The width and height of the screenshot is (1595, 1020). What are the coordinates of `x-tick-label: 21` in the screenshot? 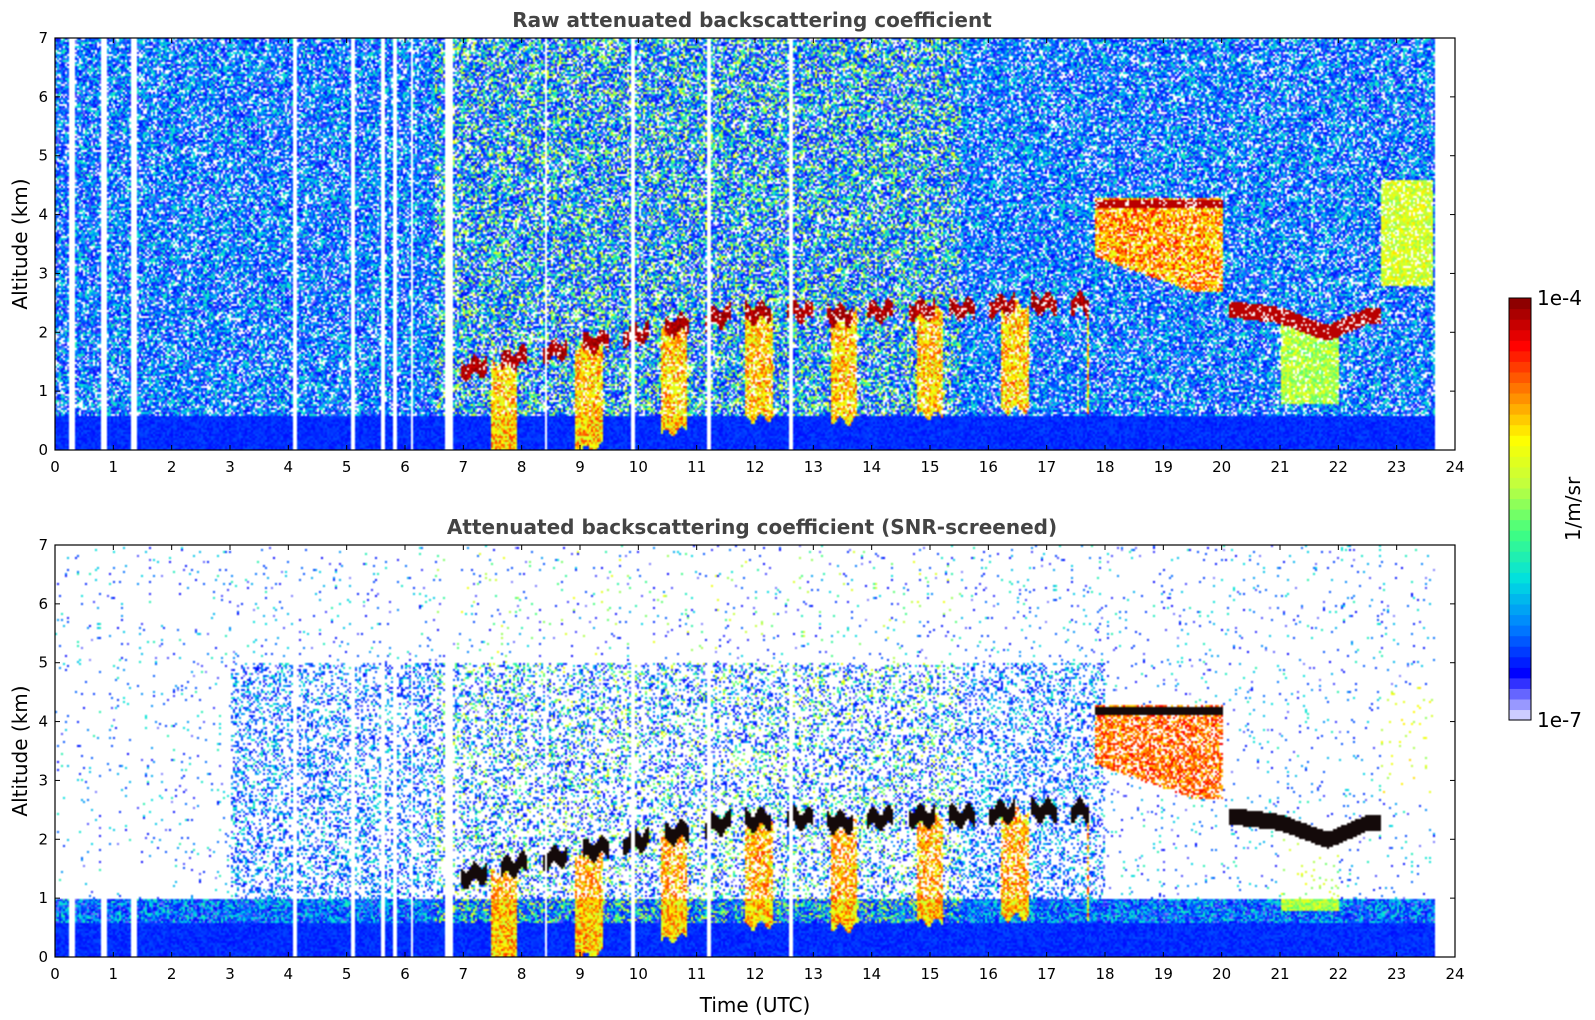 It's located at (1279, 974).